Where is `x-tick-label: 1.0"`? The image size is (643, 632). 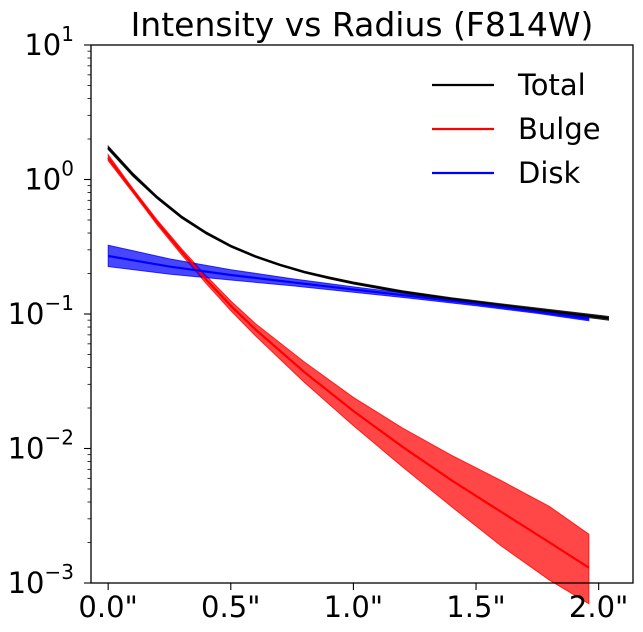 x-tick-label: 1.0" is located at coordinates (353, 607).